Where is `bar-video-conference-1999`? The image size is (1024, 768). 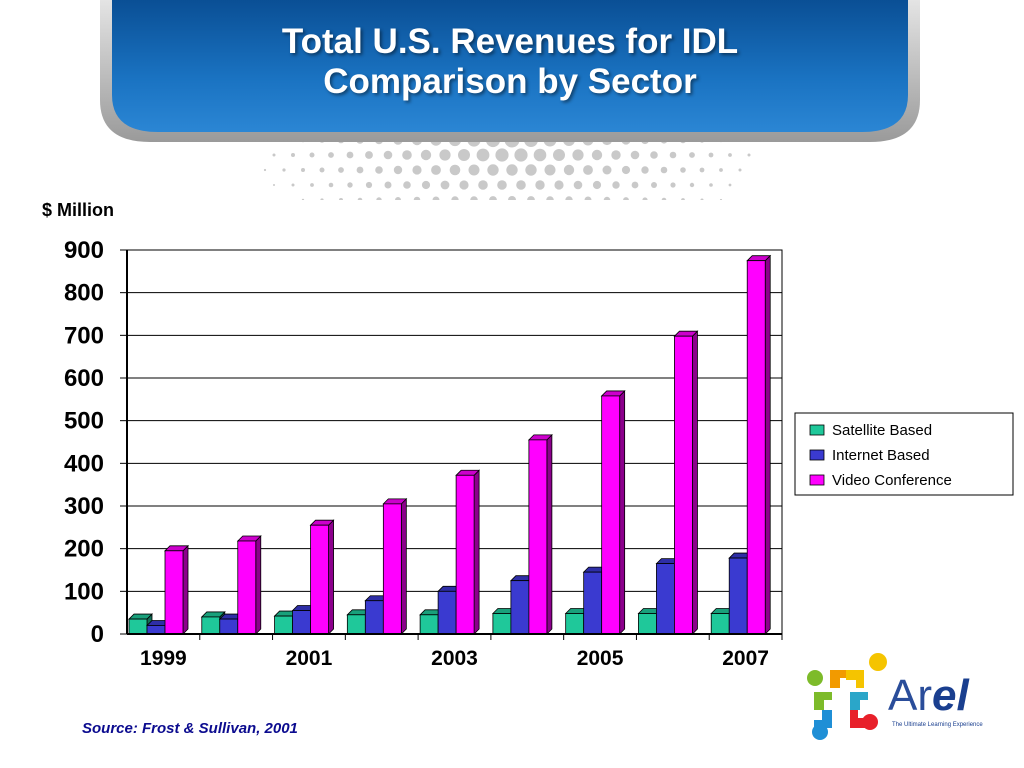 bar-video-conference-1999 is located at coordinates (176, 589).